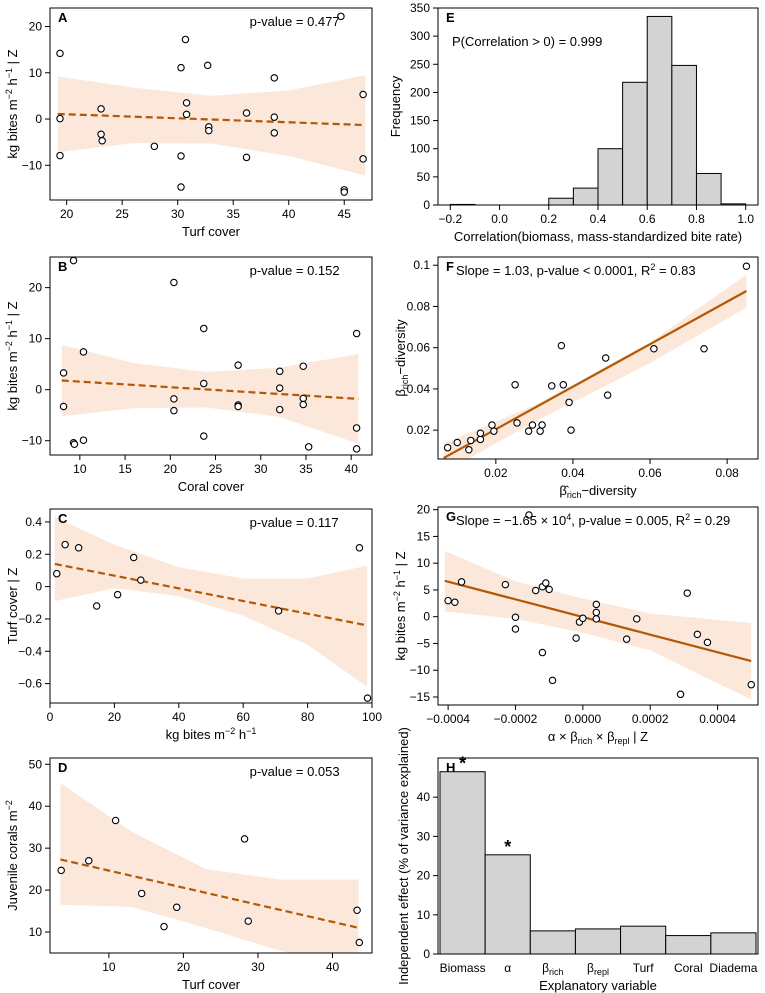  Describe the element at coordinates (420, 149) in the screenshot. I see `y-tick-label-e: 100` at that location.